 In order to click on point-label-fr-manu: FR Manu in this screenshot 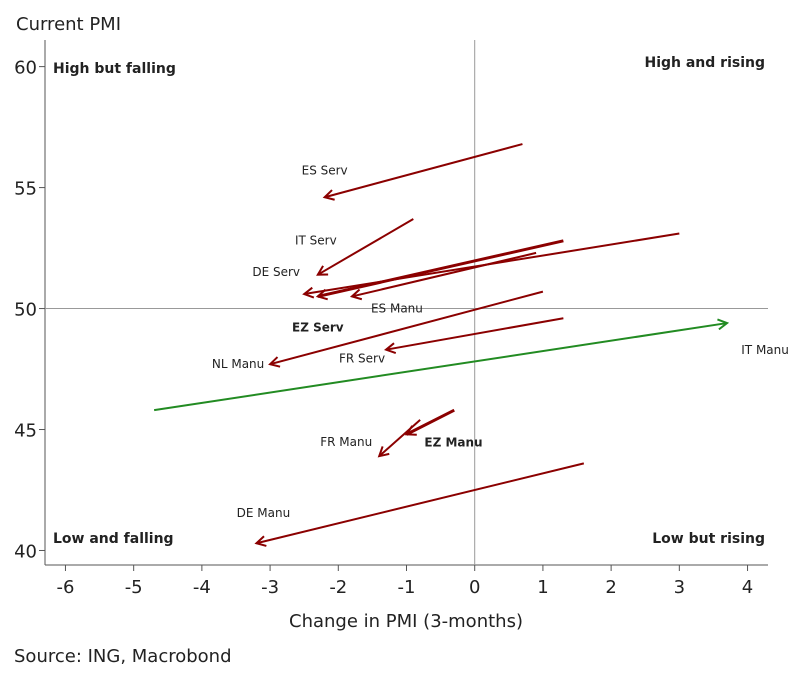, I will do `click(346, 442)`.